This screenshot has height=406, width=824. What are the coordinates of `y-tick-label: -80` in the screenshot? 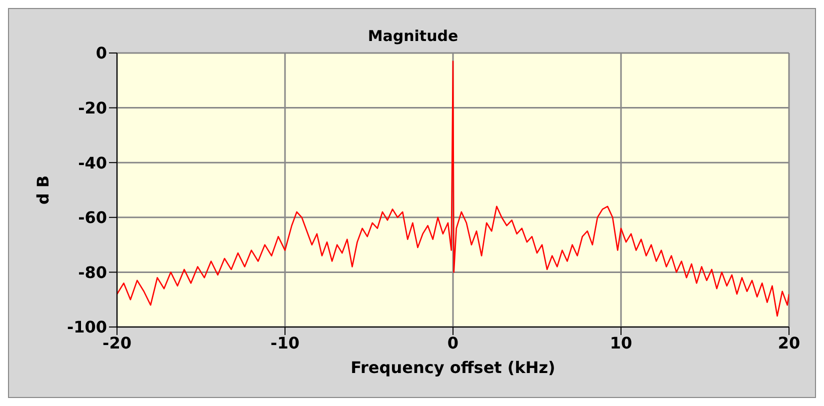 It's located at (92, 272).